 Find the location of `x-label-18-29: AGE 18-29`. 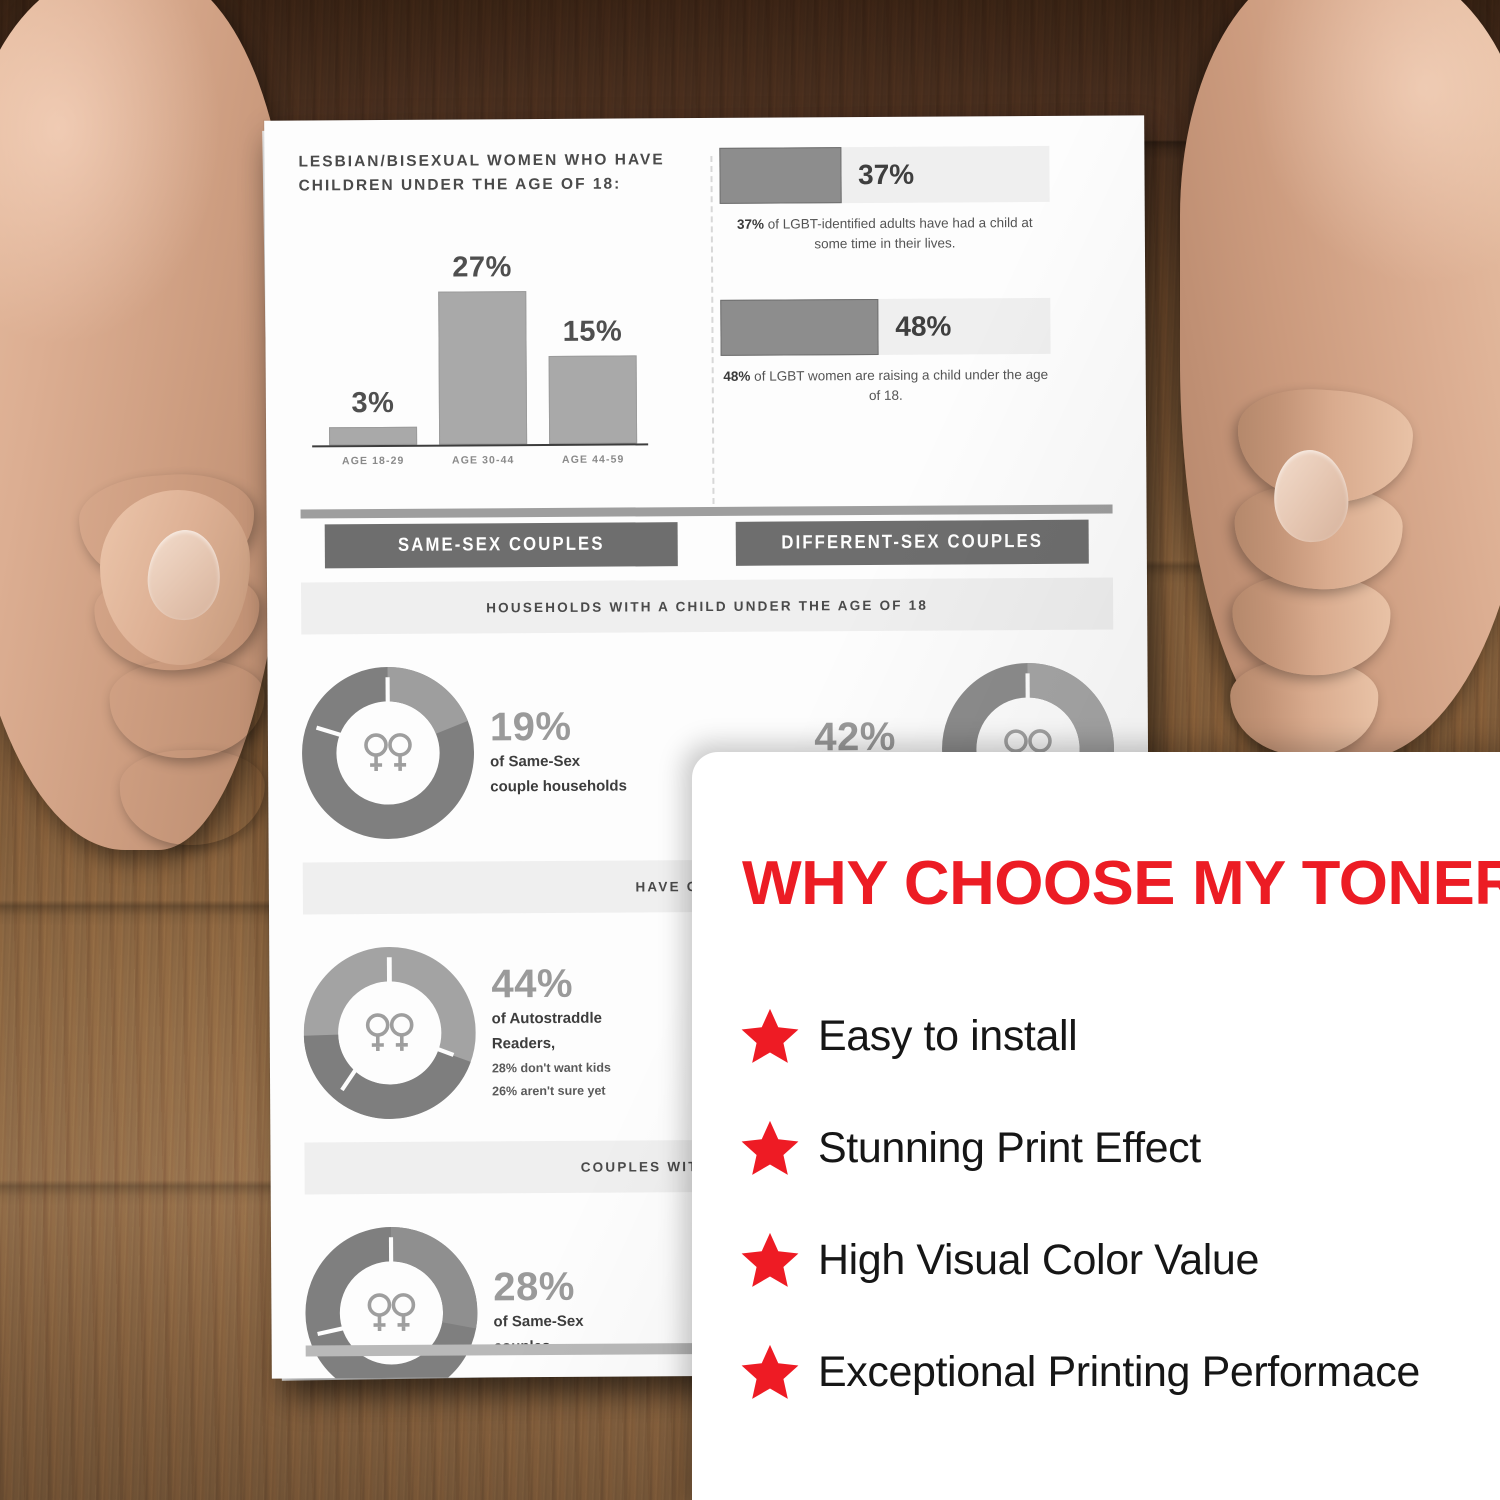

x-label-18-29: AGE 18-29 is located at coordinates (373, 461).